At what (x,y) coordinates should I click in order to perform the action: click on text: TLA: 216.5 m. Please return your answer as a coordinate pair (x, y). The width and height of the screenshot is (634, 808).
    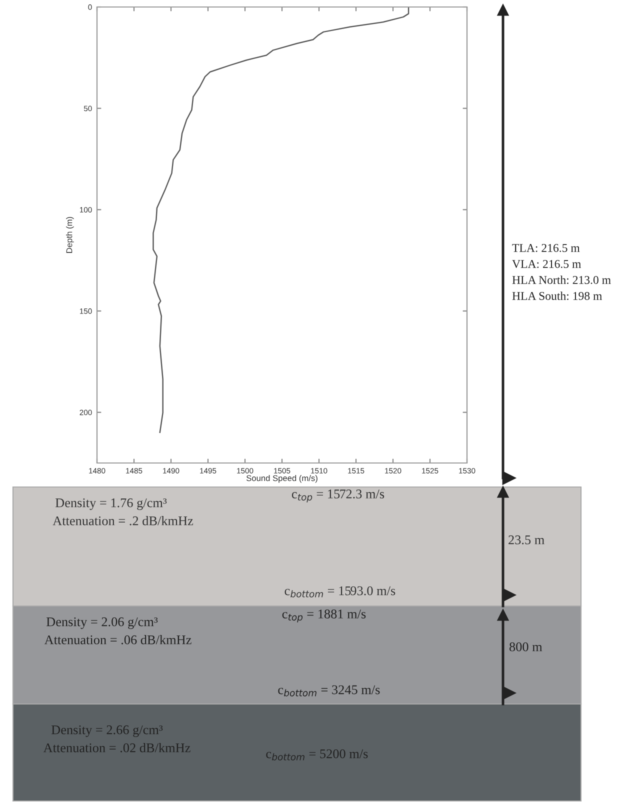
    Looking at the image, I should click on (546, 248).